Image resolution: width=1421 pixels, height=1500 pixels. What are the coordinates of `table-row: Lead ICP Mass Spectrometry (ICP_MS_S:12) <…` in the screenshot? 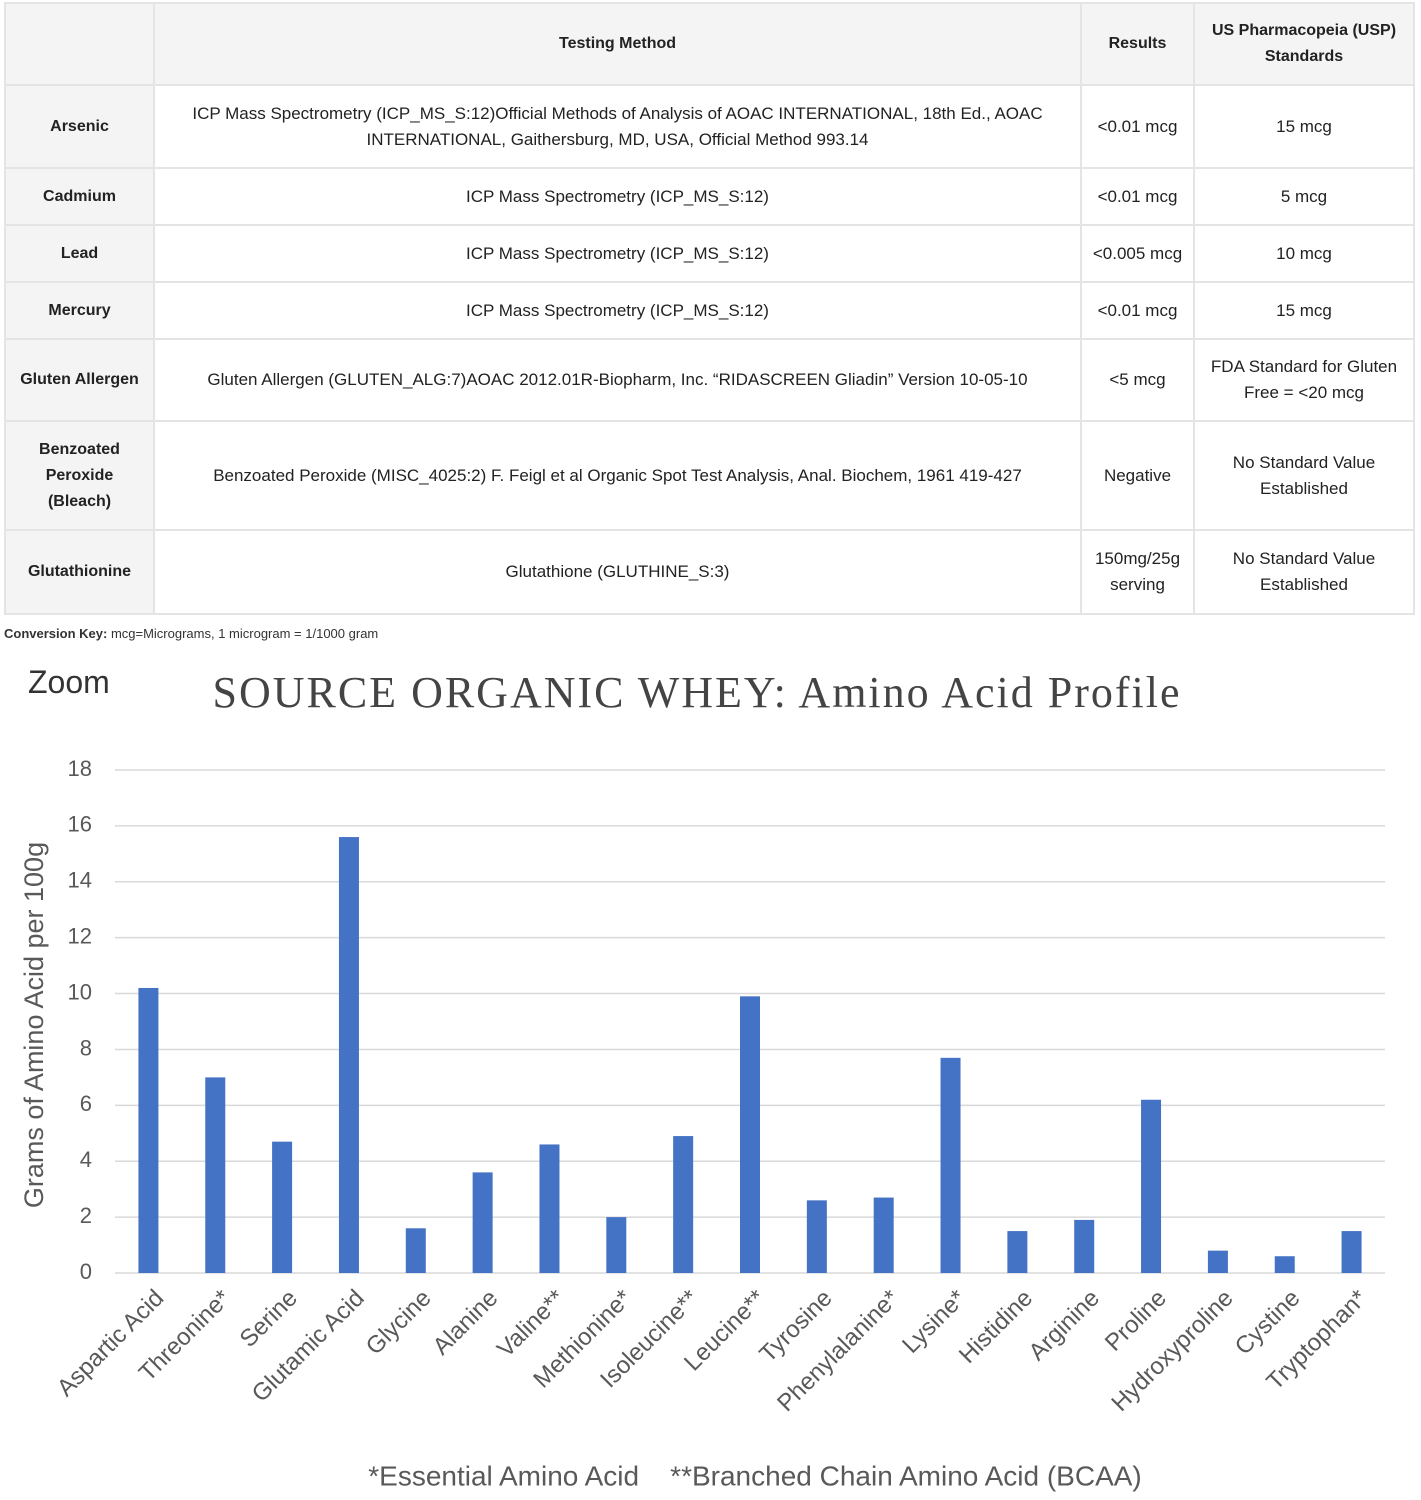 It's located at (709, 253).